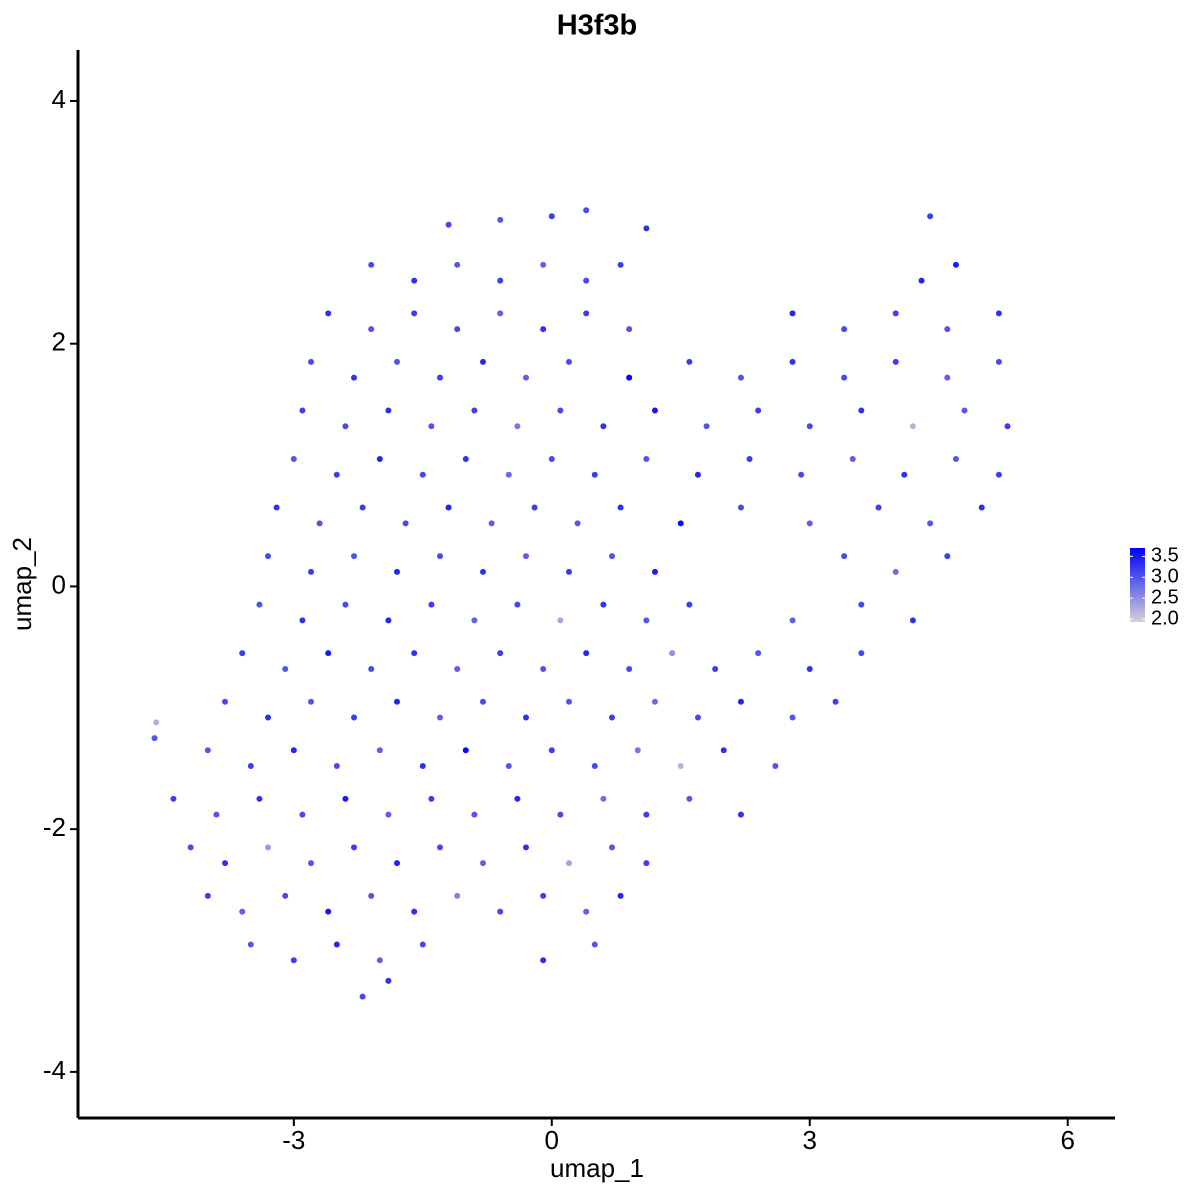 Image resolution: width=1200 pixels, height=1200 pixels. What do you see at coordinates (1067, 1140) in the screenshot?
I see `x-tick-label: 6` at bounding box center [1067, 1140].